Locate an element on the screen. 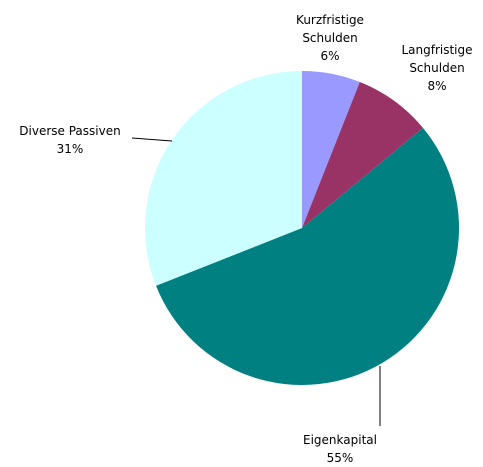 The width and height of the screenshot is (483, 467). slice-label: Kurzfristige Schulden 6% is located at coordinates (330, 38).